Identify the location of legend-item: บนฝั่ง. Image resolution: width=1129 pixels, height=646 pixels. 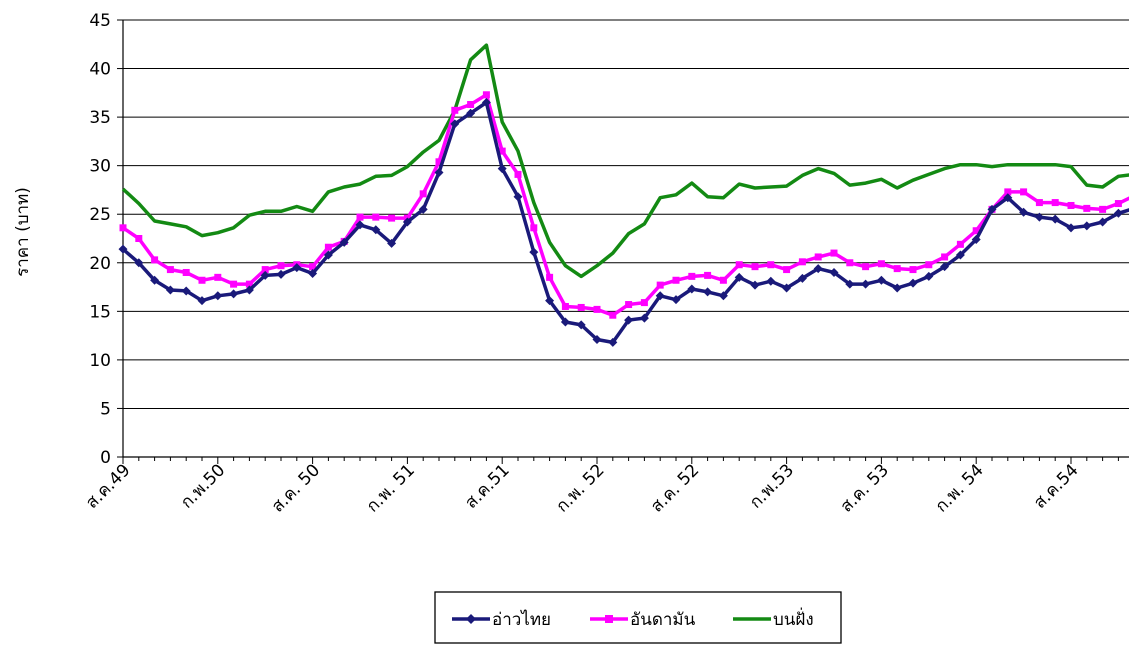
(773, 618).